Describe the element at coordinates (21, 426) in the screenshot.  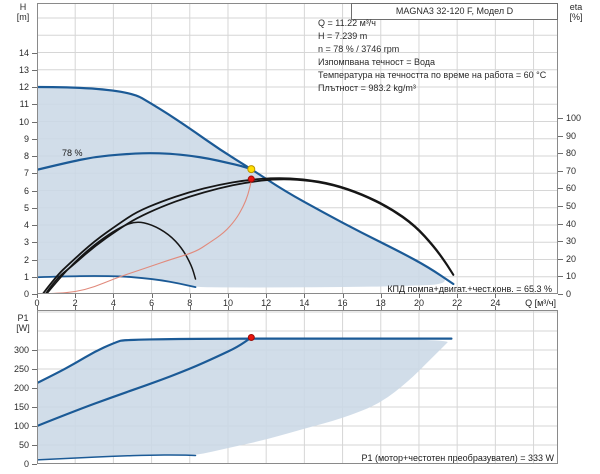
I see `p1-tick-label: 100` at that location.